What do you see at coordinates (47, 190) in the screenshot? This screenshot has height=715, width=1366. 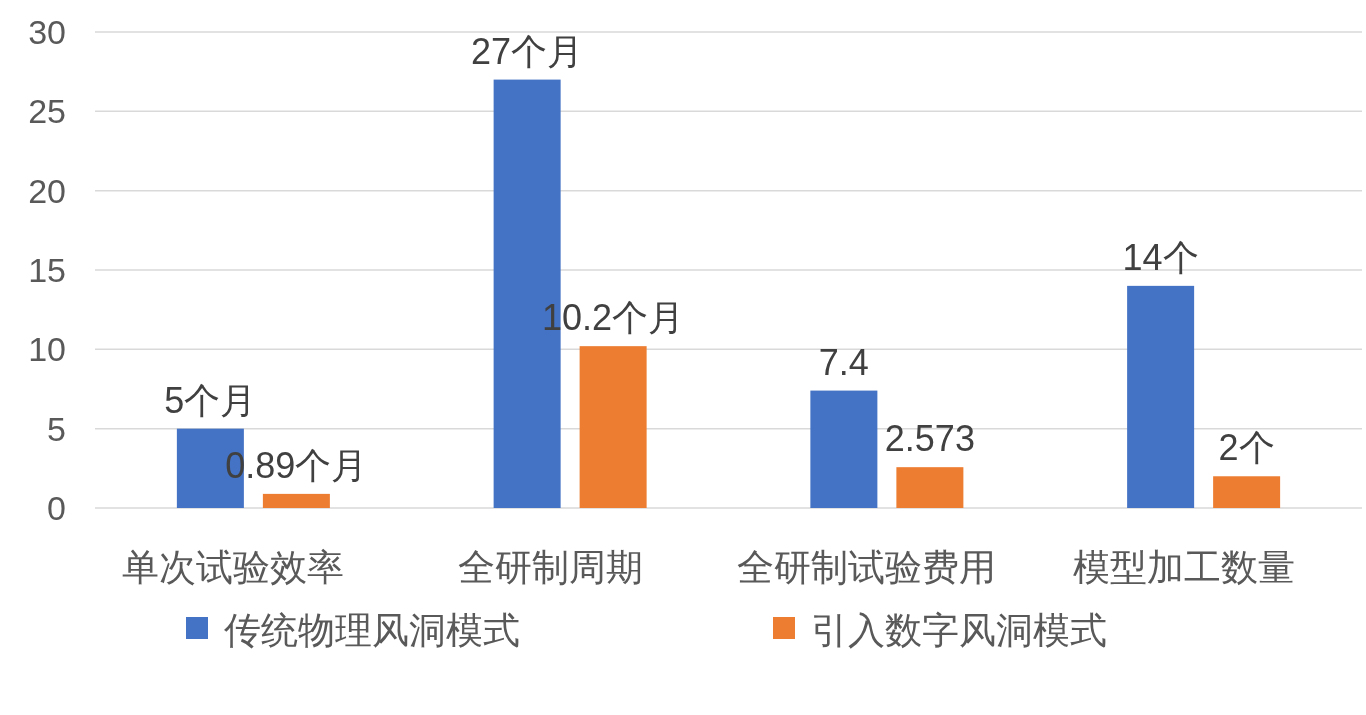 I see `y-tick-label: 20` at bounding box center [47, 190].